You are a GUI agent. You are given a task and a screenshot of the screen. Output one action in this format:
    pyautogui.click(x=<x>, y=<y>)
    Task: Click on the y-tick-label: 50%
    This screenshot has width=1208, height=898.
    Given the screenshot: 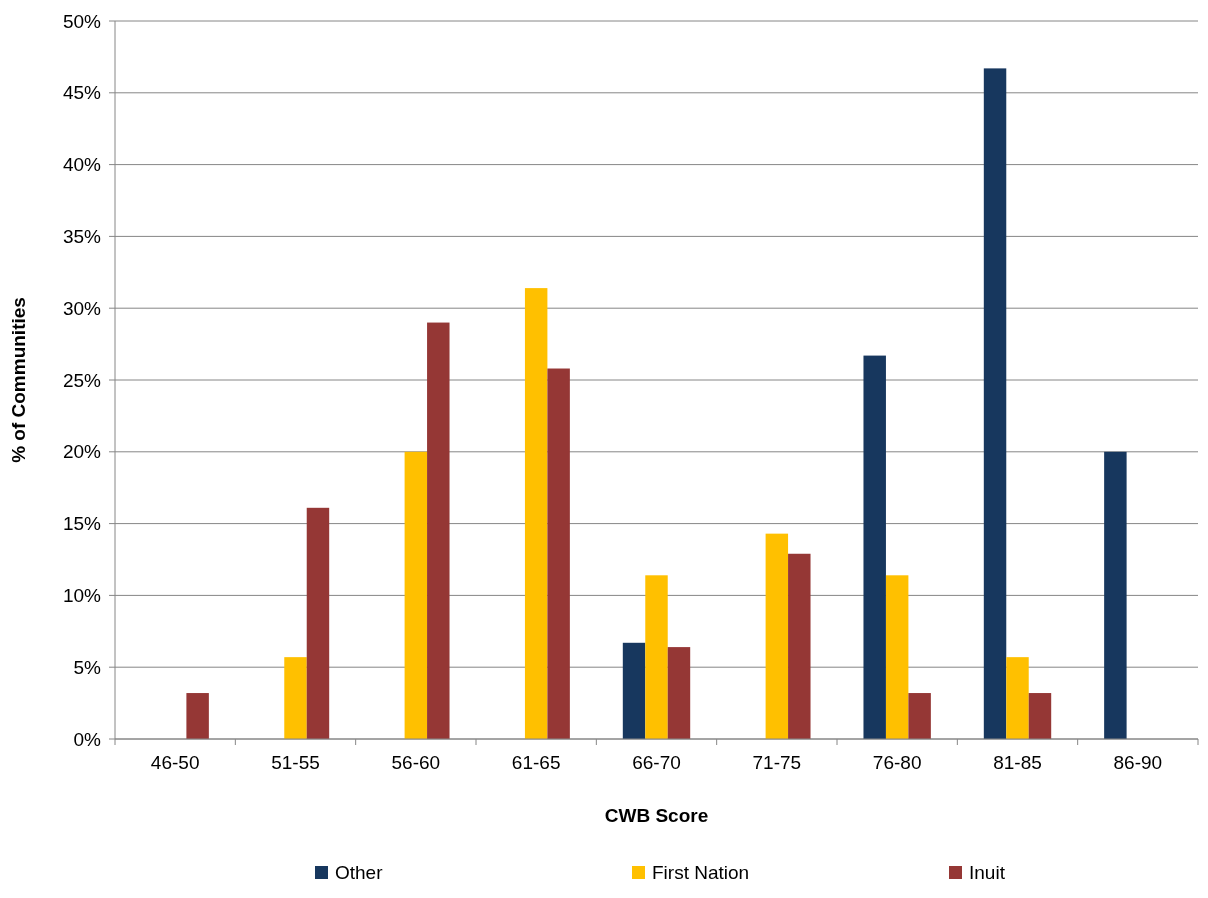 What is the action you would take?
    pyautogui.click(x=82, y=21)
    